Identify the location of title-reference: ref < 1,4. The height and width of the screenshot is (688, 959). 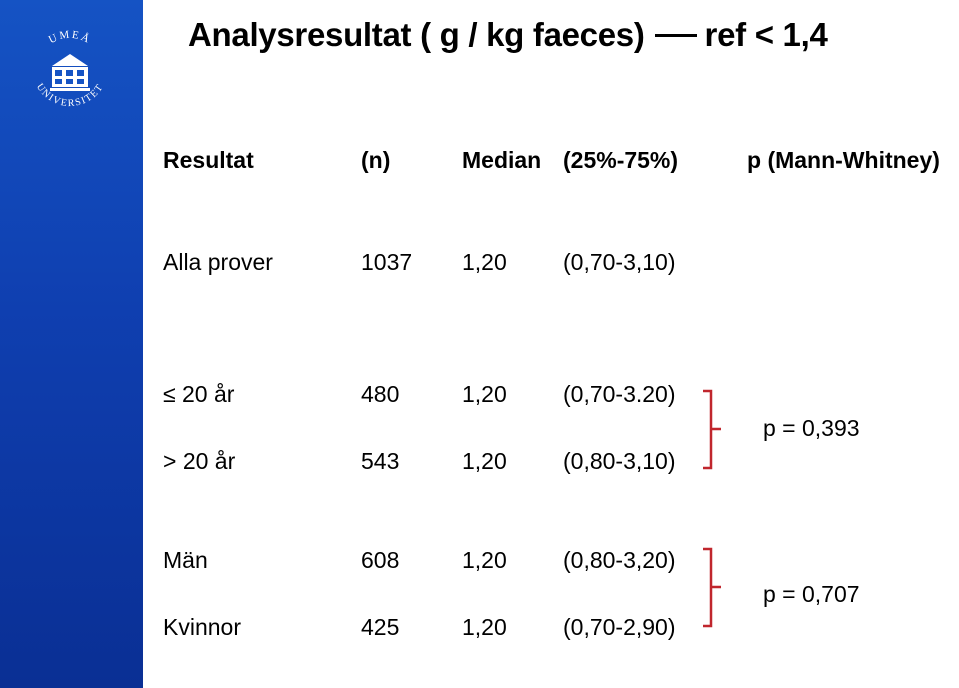
(766, 34).